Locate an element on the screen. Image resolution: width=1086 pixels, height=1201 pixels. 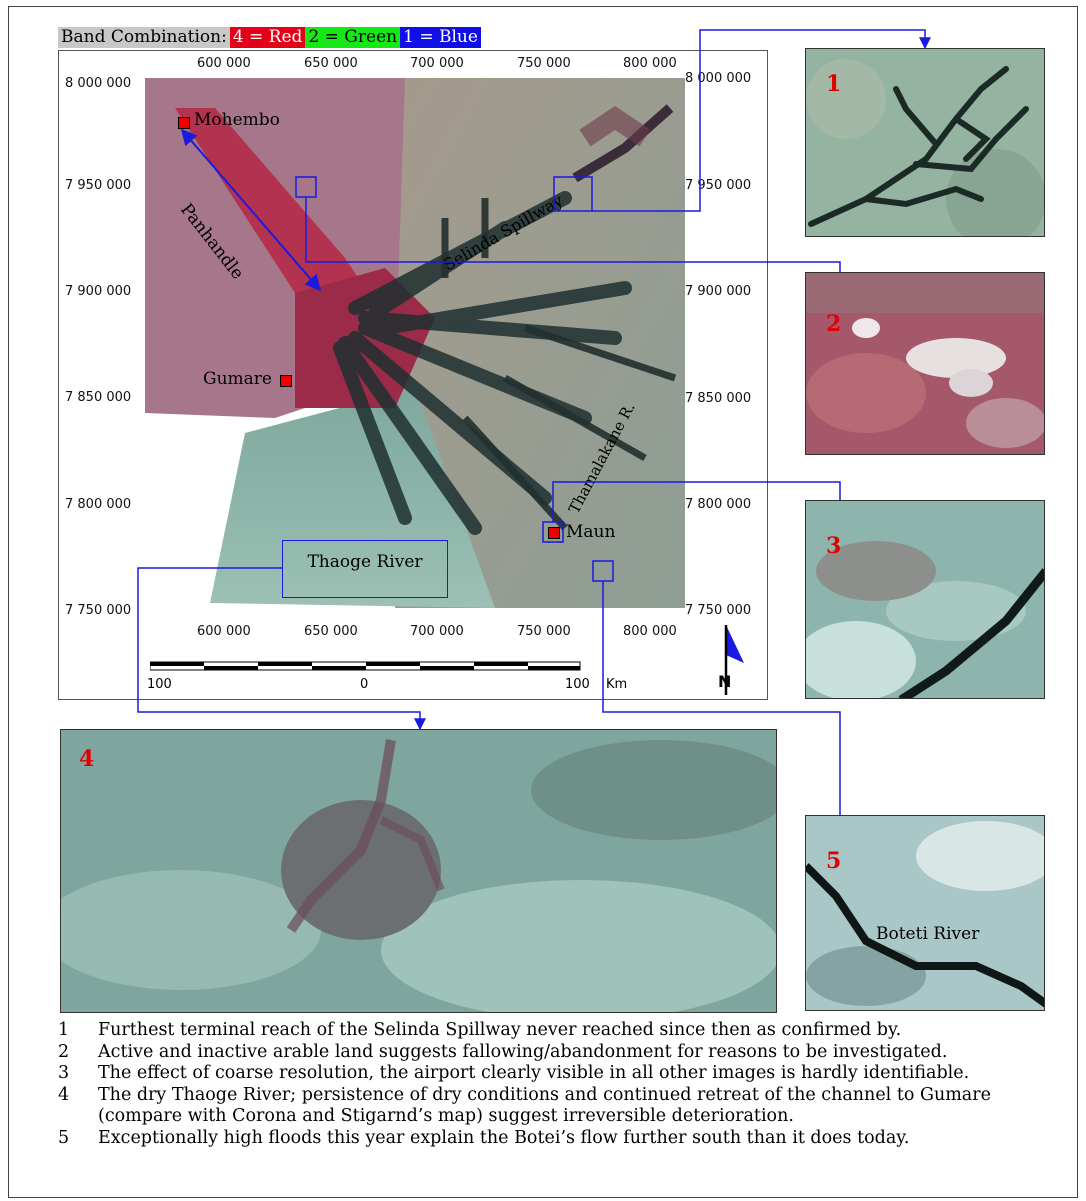
scale-bar is located at coordinates (365, 666).